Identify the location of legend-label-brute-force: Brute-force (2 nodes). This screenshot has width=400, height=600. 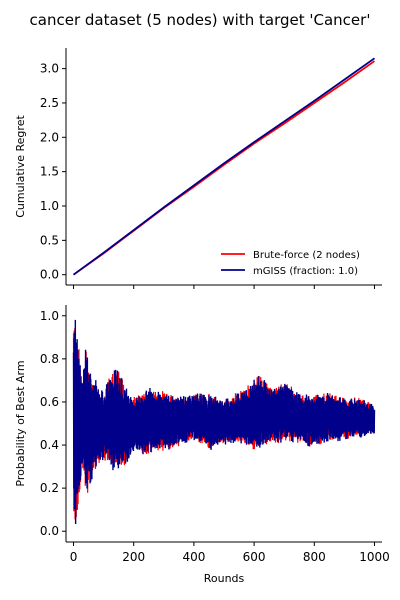
(306, 255).